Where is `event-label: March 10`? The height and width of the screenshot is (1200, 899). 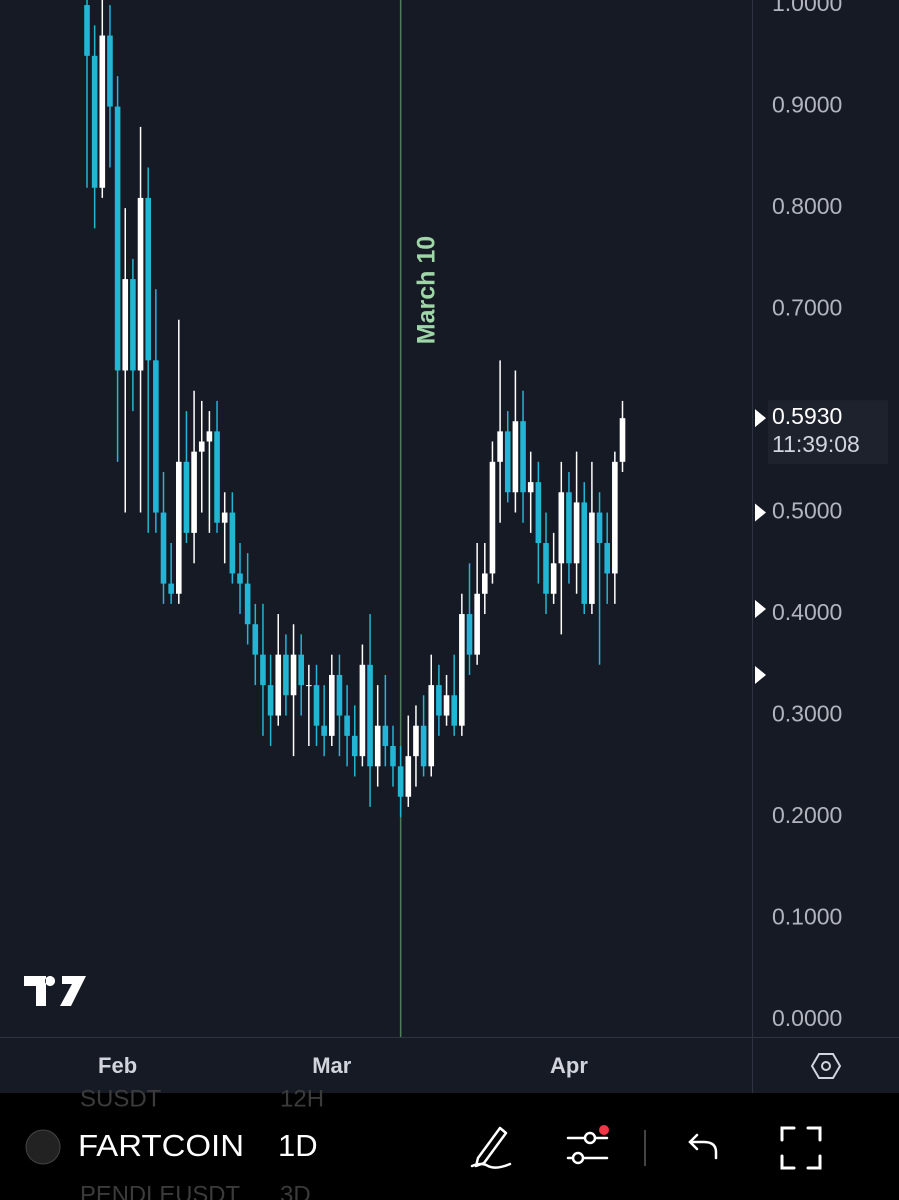 event-label: March 10 is located at coordinates (427, 290).